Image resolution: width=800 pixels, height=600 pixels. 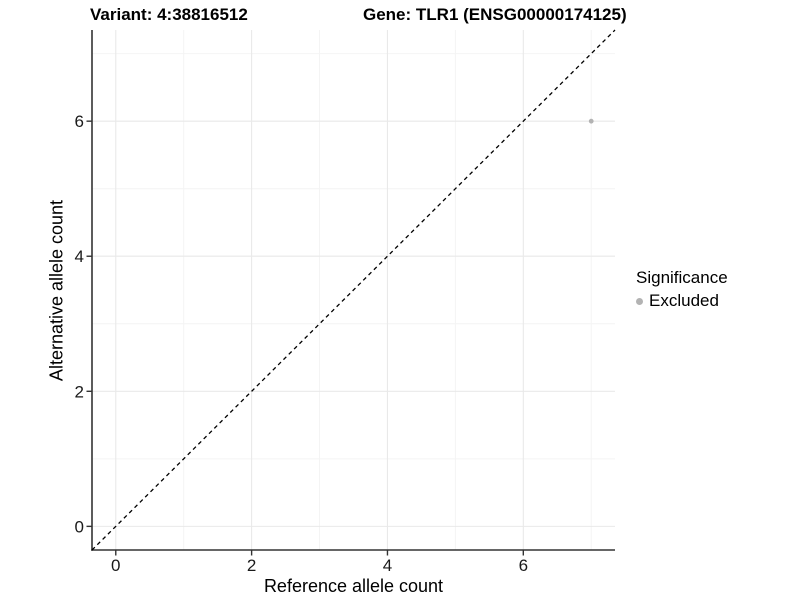 What do you see at coordinates (387, 565) in the screenshot?
I see `x-tick-label: 4` at bounding box center [387, 565].